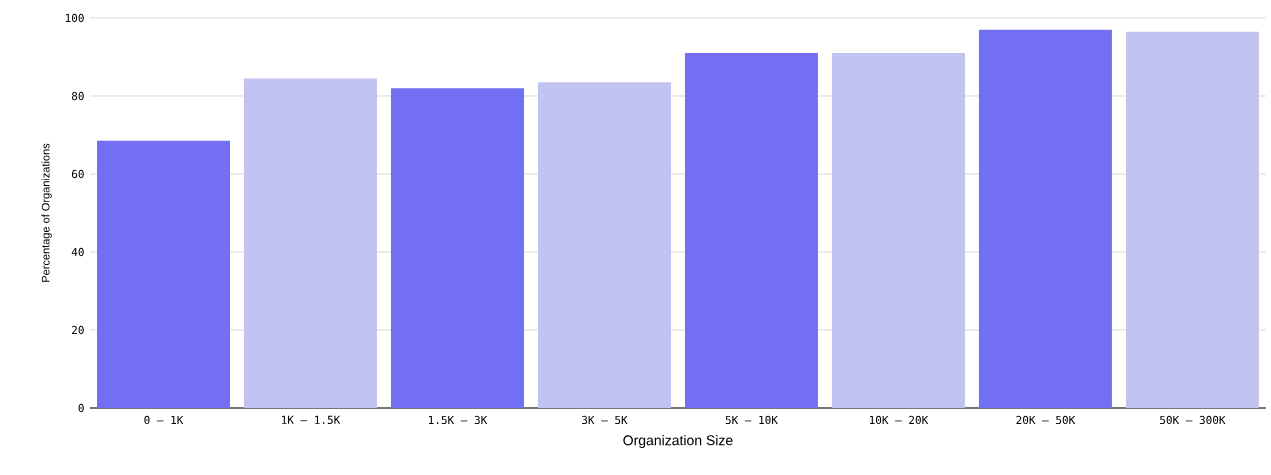 The height and width of the screenshot is (475, 1271). What do you see at coordinates (81, 408) in the screenshot?
I see `y-tick-label: 0` at bounding box center [81, 408].